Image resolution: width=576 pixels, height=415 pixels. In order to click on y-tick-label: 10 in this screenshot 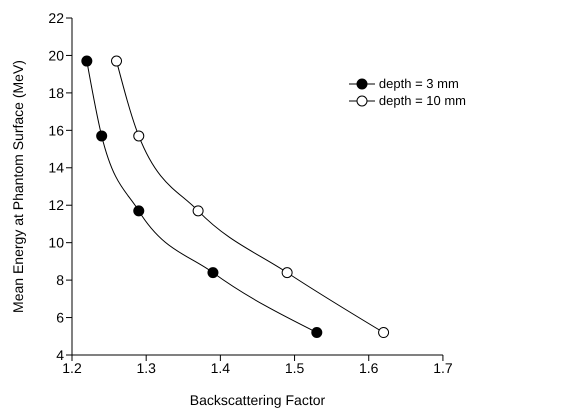, I will do `click(56, 242)`.